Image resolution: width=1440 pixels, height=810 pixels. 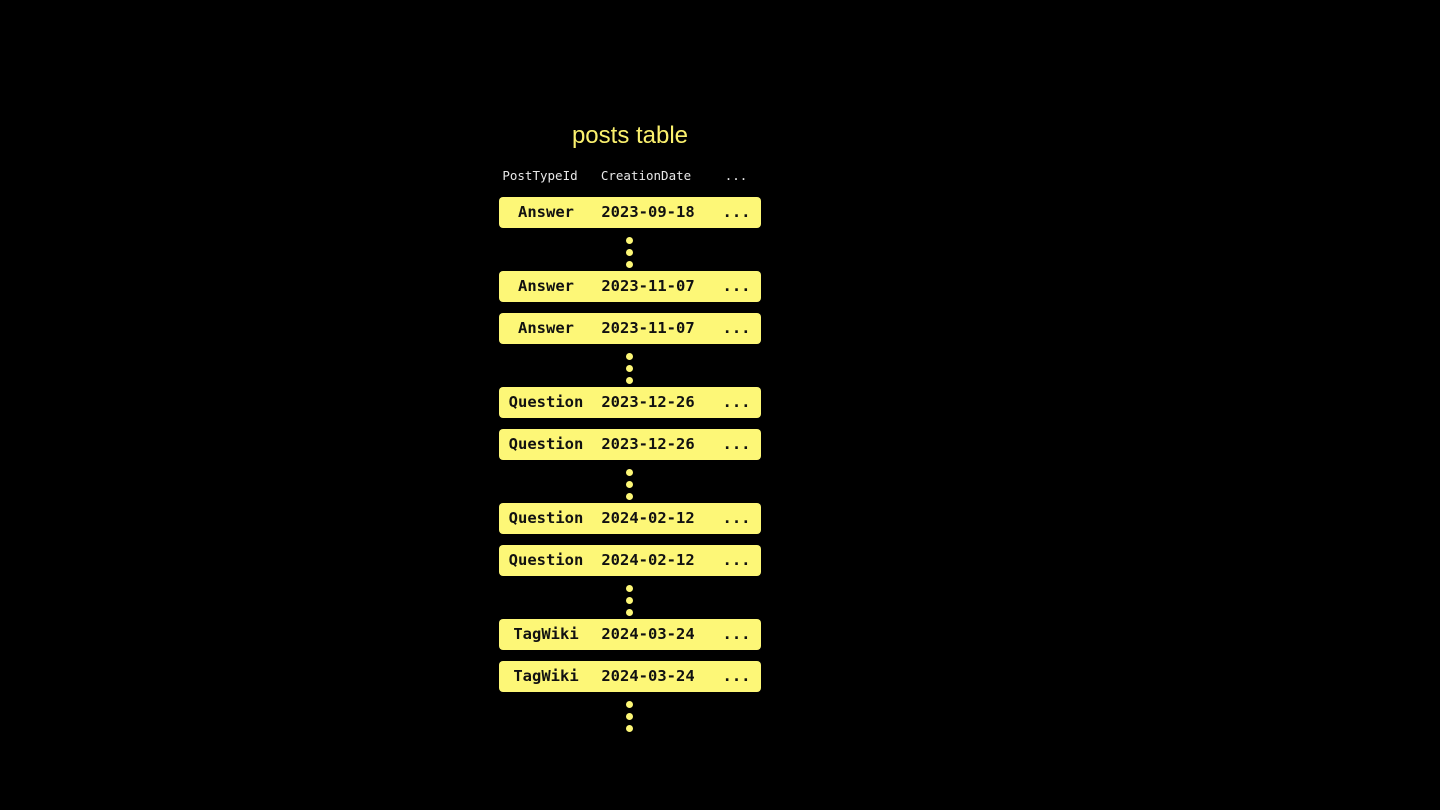 What do you see at coordinates (630, 135) in the screenshot?
I see `table-title: posts table` at bounding box center [630, 135].